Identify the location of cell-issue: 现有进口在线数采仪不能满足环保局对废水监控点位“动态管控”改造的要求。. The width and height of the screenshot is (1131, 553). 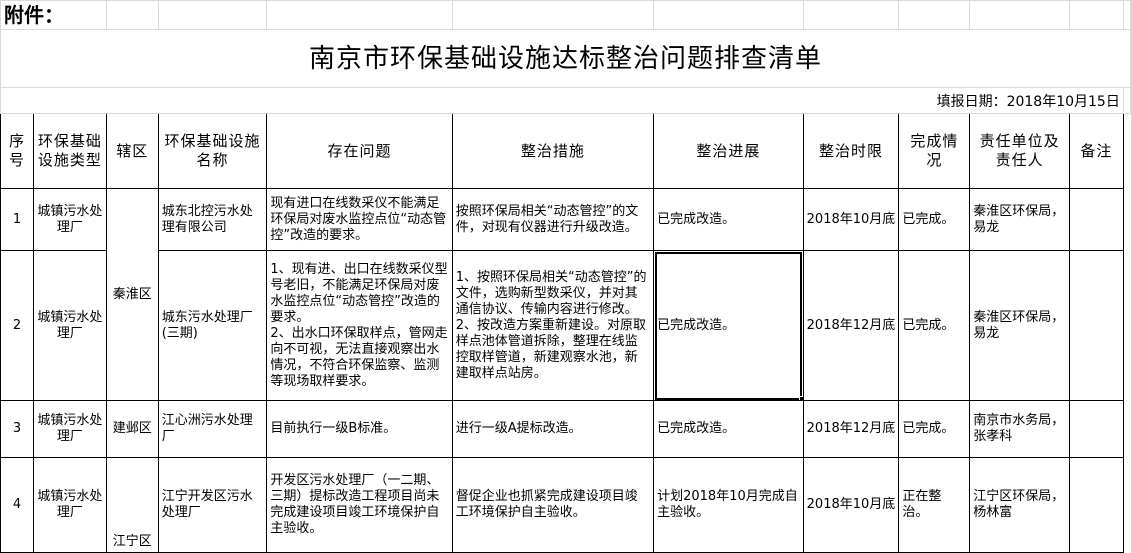
(359, 219).